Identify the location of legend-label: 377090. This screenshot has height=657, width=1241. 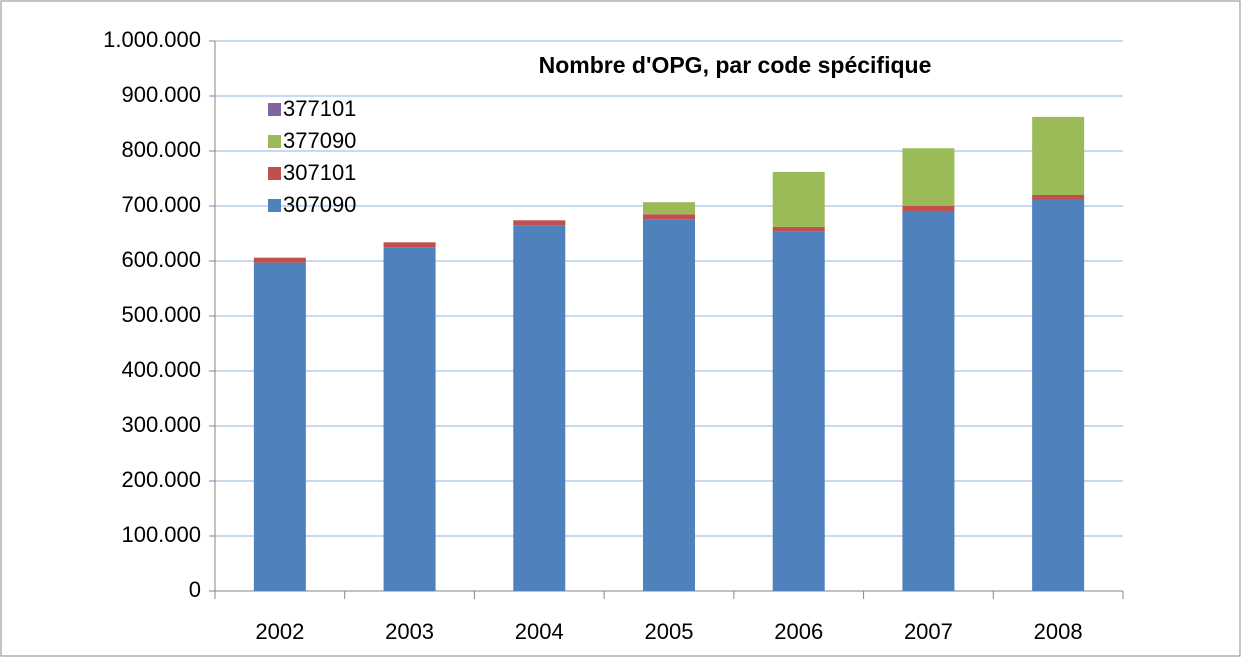
(319, 140).